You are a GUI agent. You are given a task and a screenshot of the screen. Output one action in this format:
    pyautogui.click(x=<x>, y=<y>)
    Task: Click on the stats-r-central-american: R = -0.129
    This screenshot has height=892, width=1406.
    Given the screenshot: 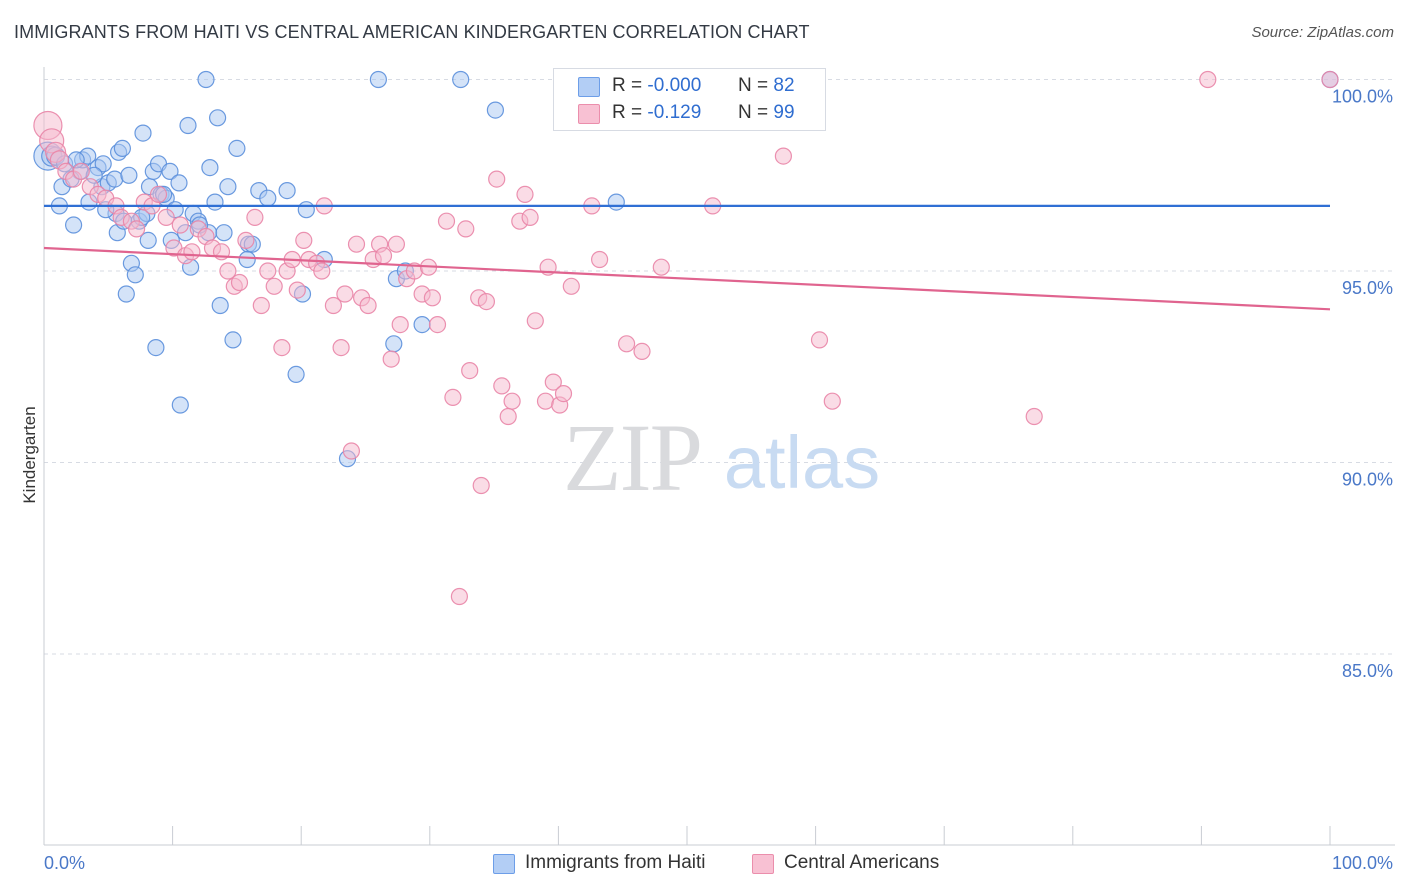 What is the action you would take?
    pyautogui.click(x=656, y=113)
    